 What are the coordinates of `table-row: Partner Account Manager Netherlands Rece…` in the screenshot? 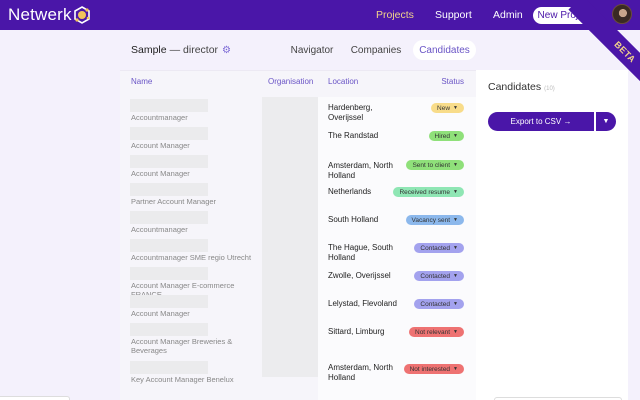 It's located at (298, 197).